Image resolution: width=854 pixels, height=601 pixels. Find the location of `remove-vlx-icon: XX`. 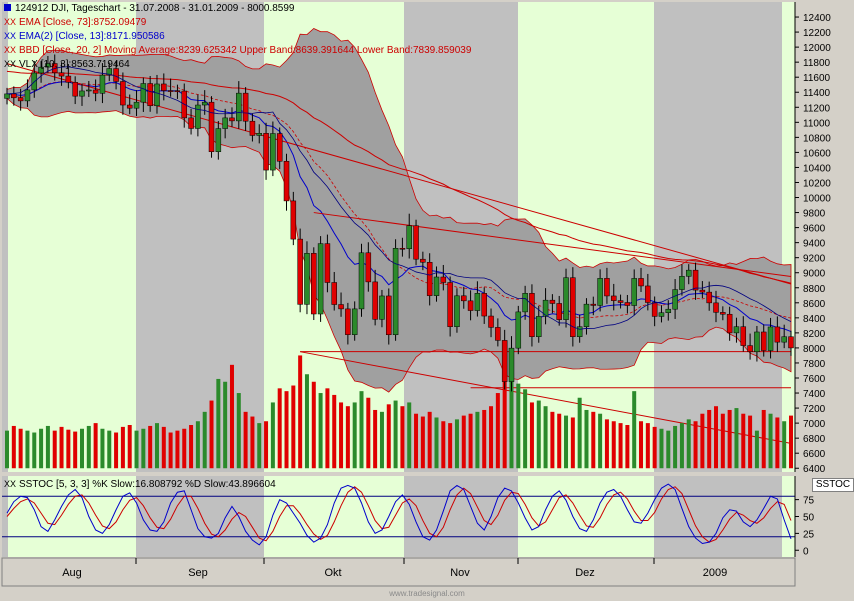

remove-vlx-icon: XX is located at coordinates (10, 64).